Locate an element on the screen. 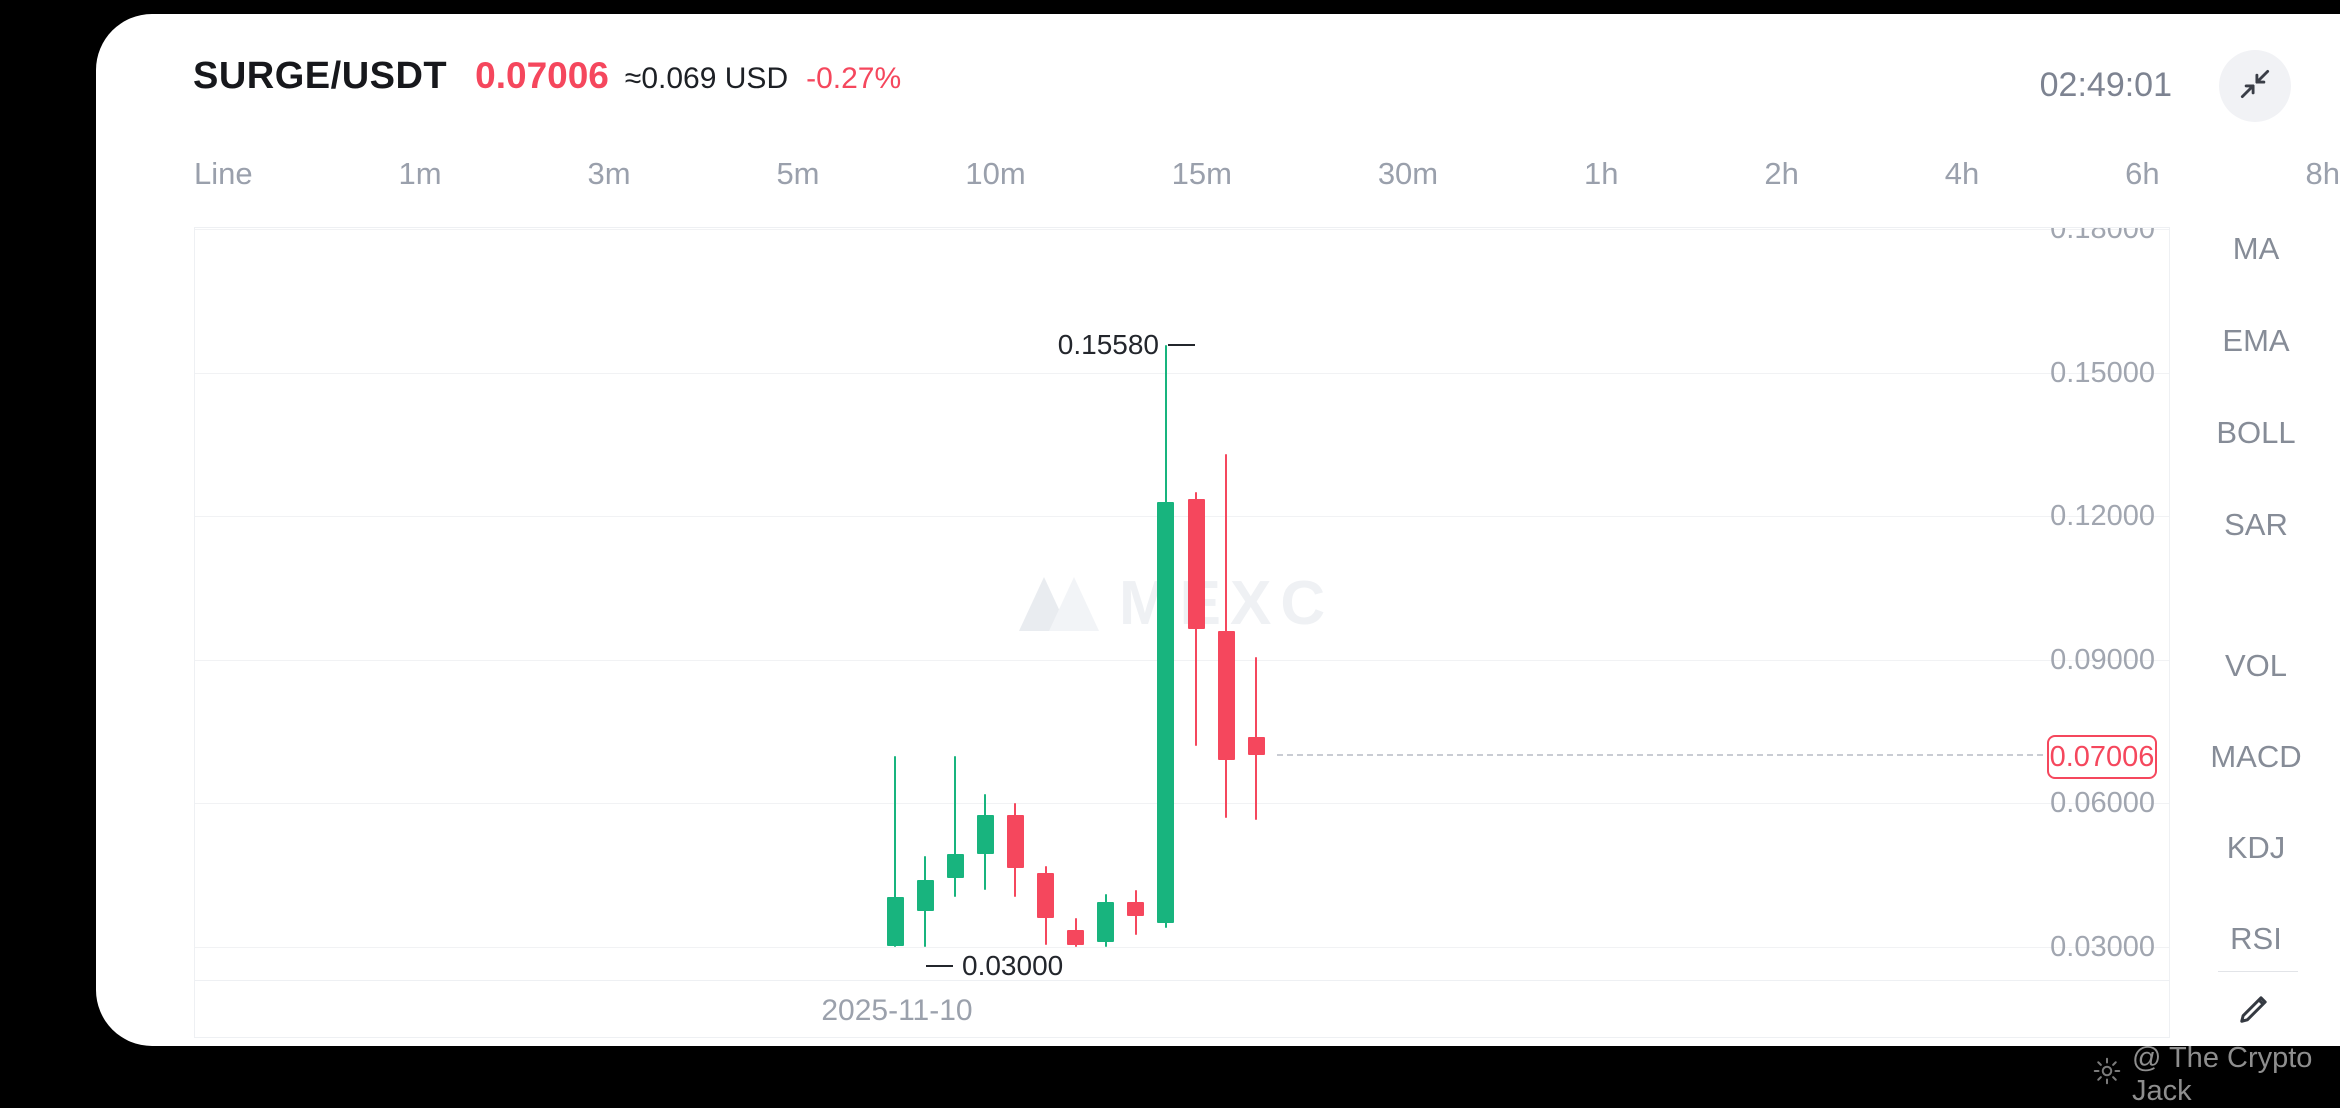  y-axis-label: 0.03000 is located at coordinates (2102, 947).